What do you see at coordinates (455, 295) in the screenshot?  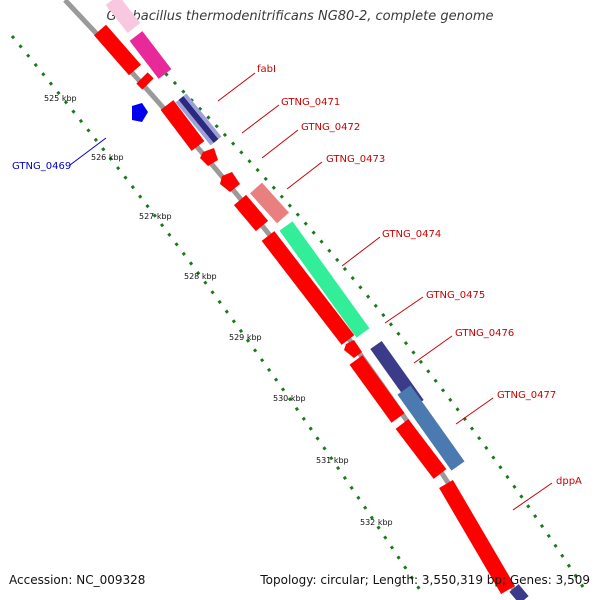 I see `gene-label-0475: GTNG_0475` at bounding box center [455, 295].